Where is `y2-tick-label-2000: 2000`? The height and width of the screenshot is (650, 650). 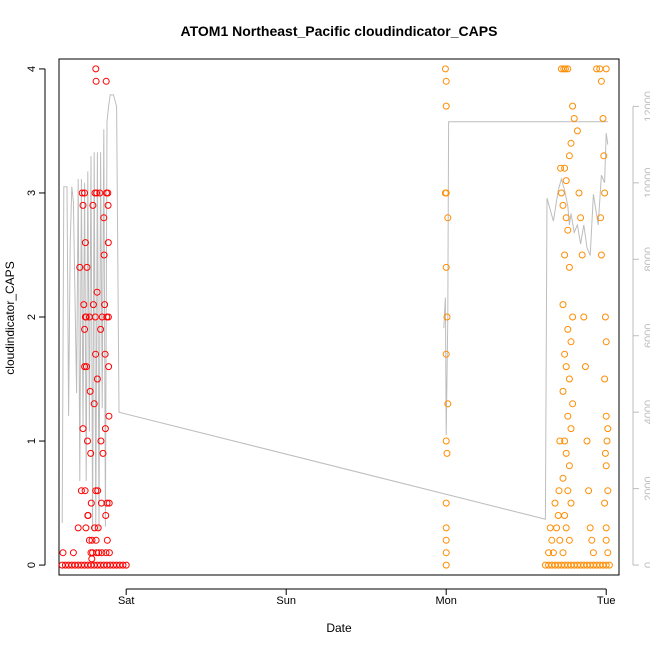
y2-tick-label-2000: 2000 is located at coordinates (646, 488).